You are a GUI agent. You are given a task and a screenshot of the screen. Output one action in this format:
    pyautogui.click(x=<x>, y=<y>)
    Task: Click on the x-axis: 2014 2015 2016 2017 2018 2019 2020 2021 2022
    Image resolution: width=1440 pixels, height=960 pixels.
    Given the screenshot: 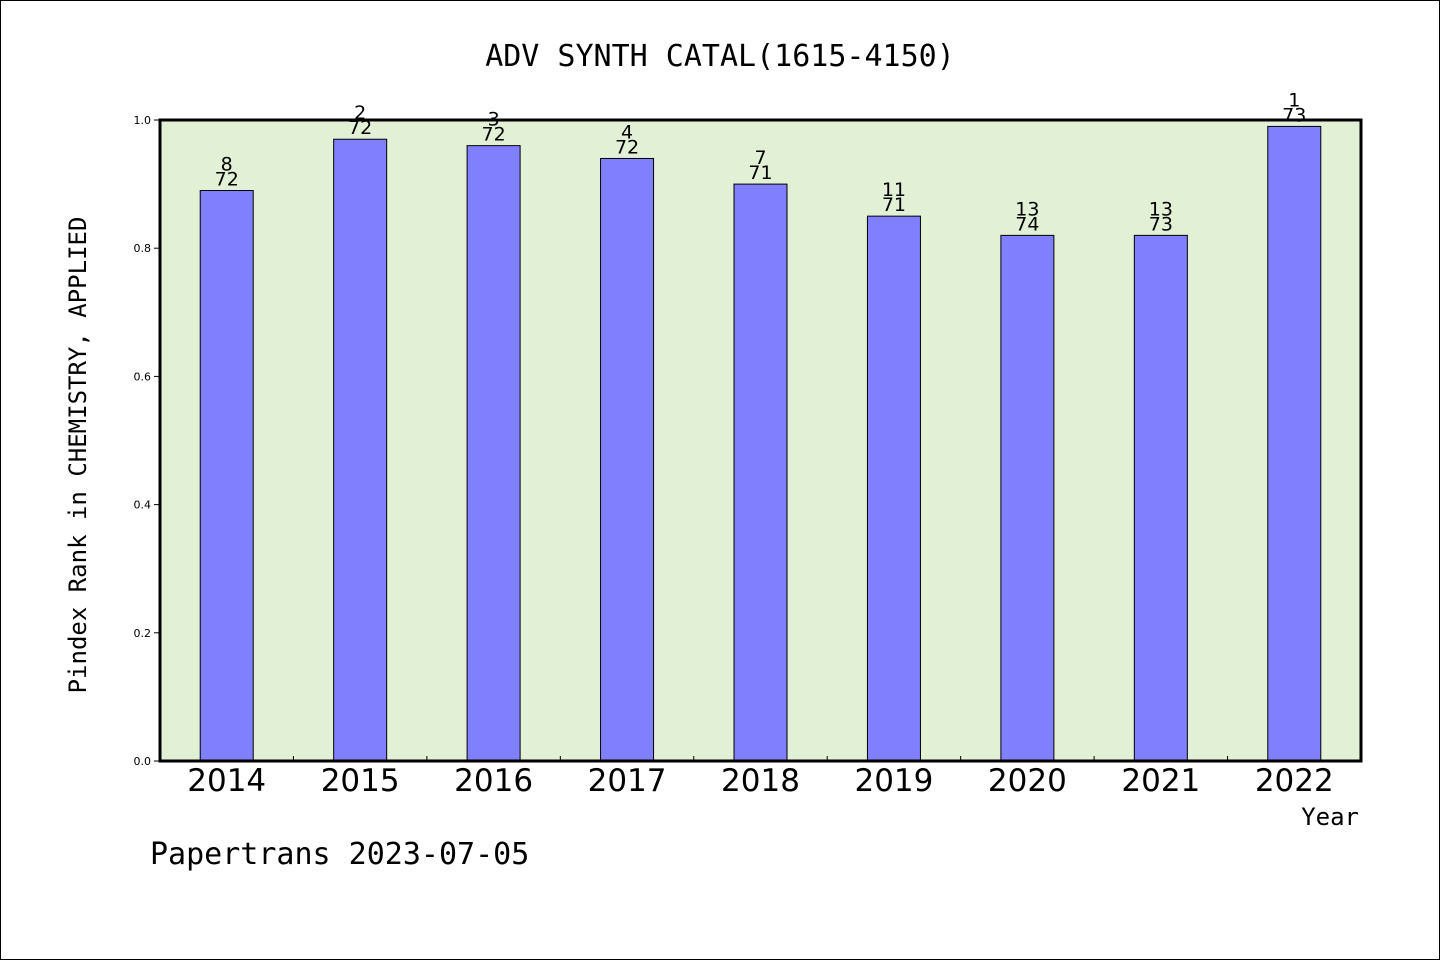 What is the action you would take?
    pyautogui.click(x=760, y=777)
    